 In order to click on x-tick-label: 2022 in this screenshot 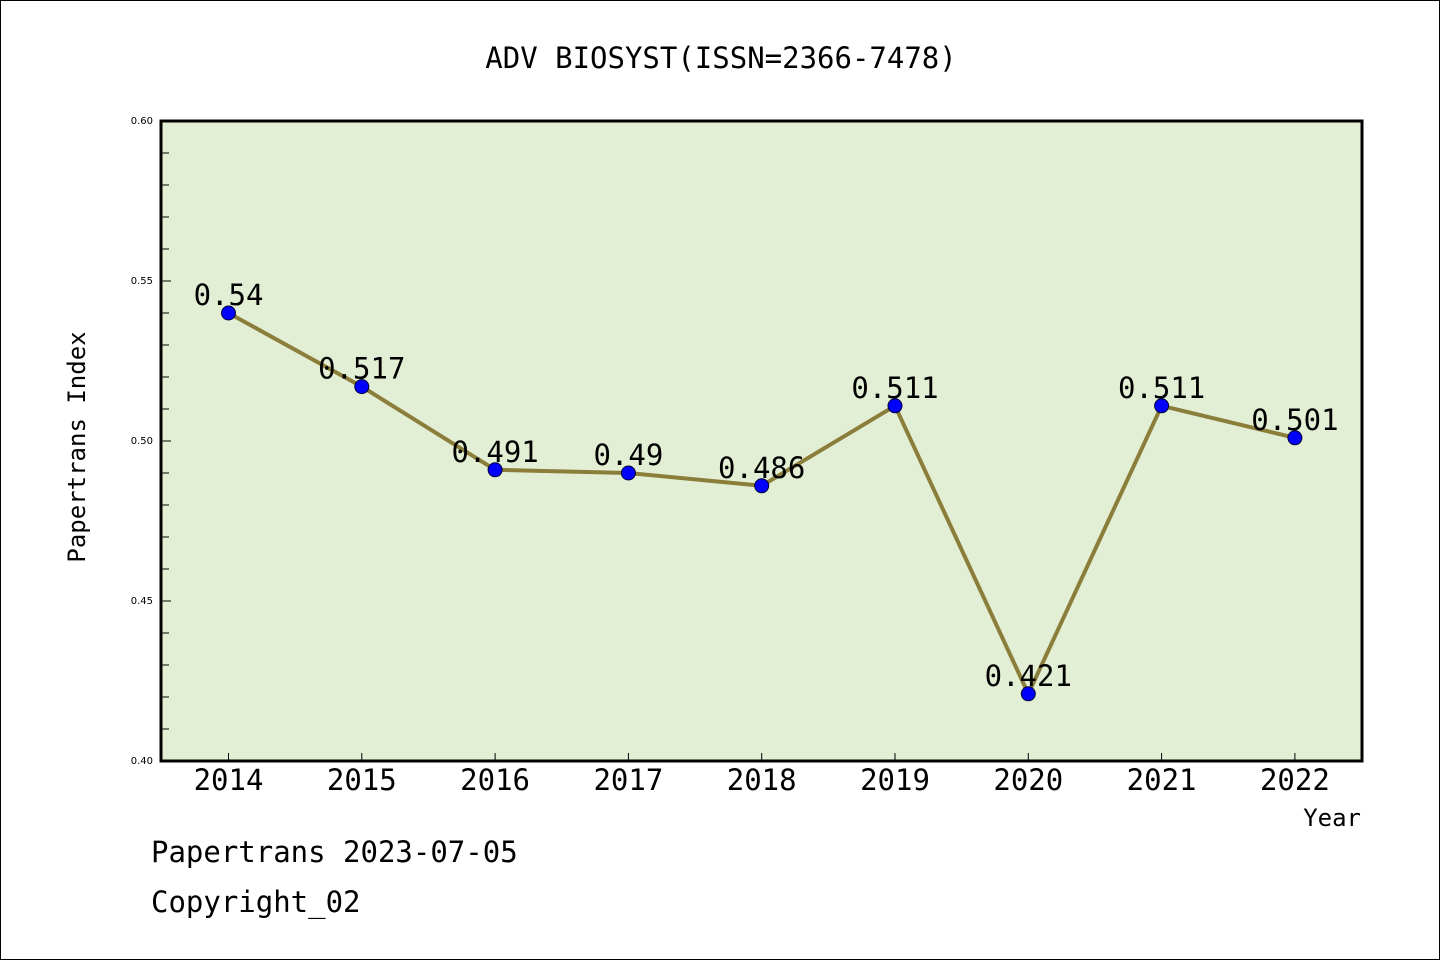, I will do `click(1295, 780)`.